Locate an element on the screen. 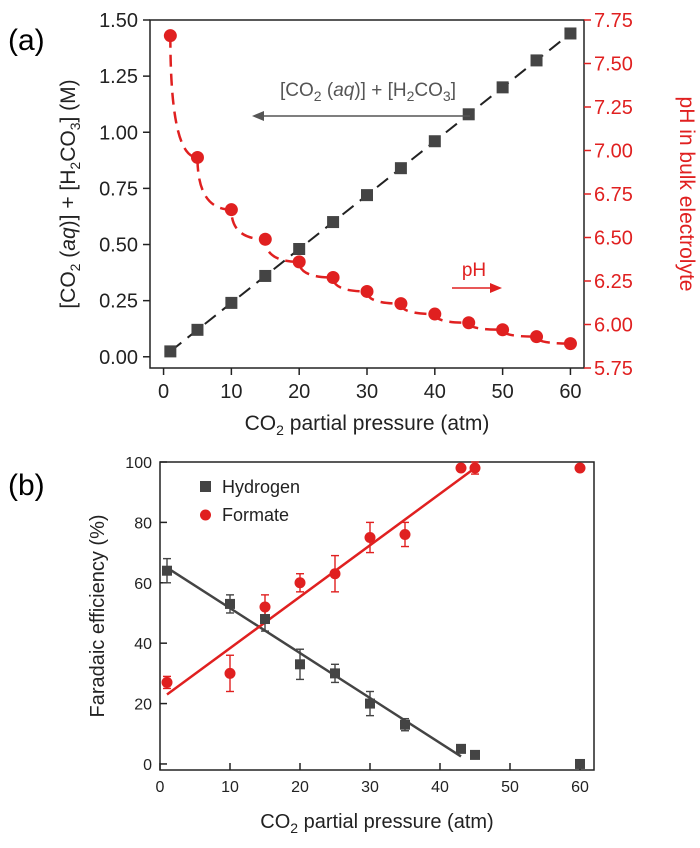  panel-b-xlabel-main: CO is located at coordinates (275, 822).